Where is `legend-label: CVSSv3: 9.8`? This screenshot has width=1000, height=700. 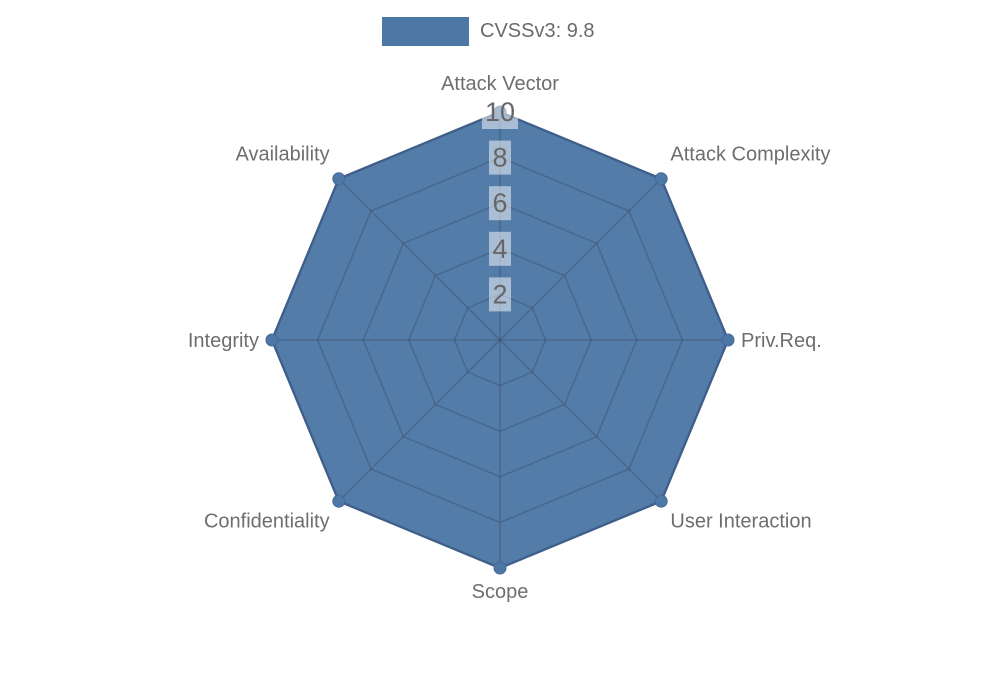 legend-label: CVSSv3: 9.8 is located at coordinates (537, 31).